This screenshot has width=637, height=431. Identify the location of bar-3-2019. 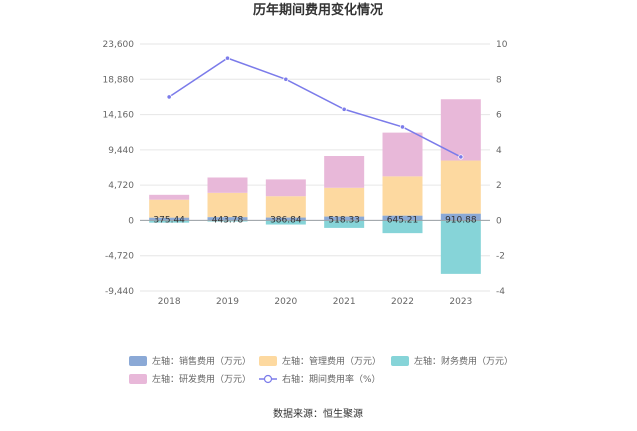
(227, 221).